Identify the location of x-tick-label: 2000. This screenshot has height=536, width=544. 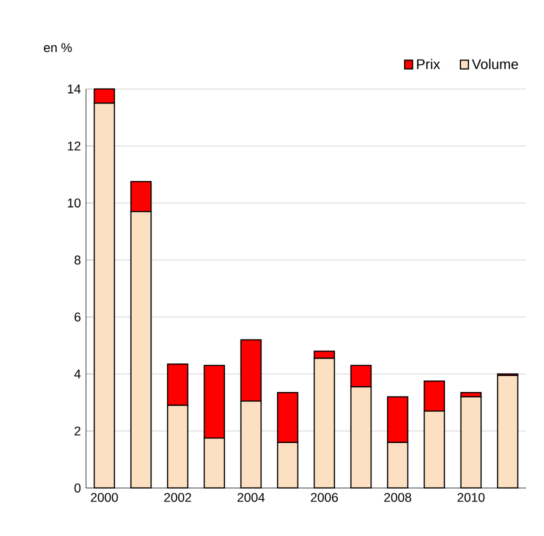
(104, 497).